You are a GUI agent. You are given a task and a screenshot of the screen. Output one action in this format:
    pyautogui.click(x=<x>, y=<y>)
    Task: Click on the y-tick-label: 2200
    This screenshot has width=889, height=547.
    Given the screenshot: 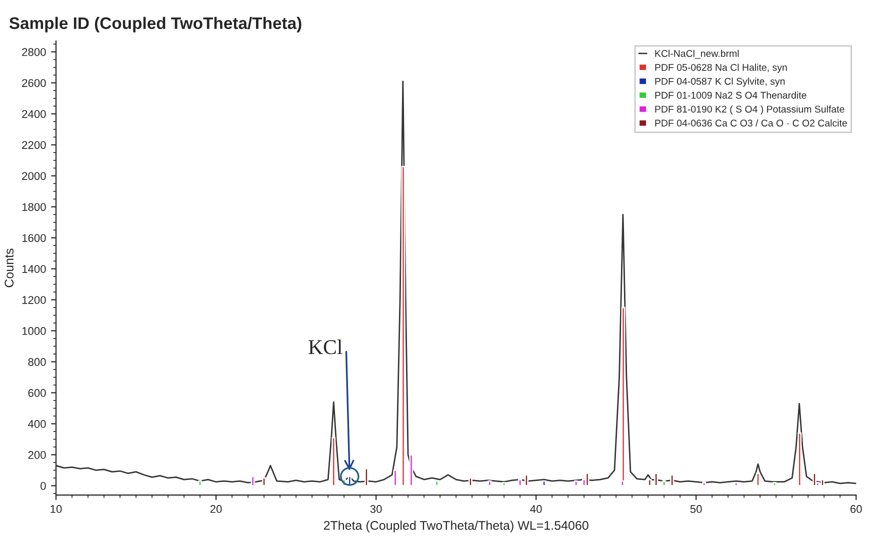 What is the action you would take?
    pyautogui.click(x=34, y=145)
    